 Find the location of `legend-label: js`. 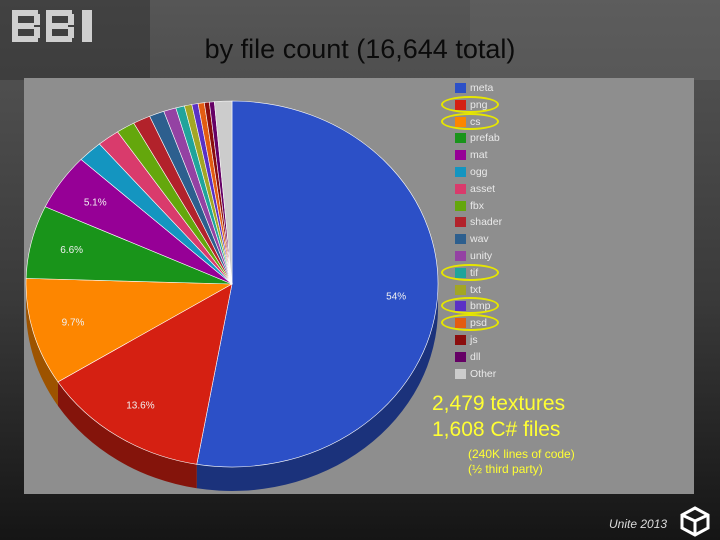

legend-label: js is located at coordinates (474, 339).